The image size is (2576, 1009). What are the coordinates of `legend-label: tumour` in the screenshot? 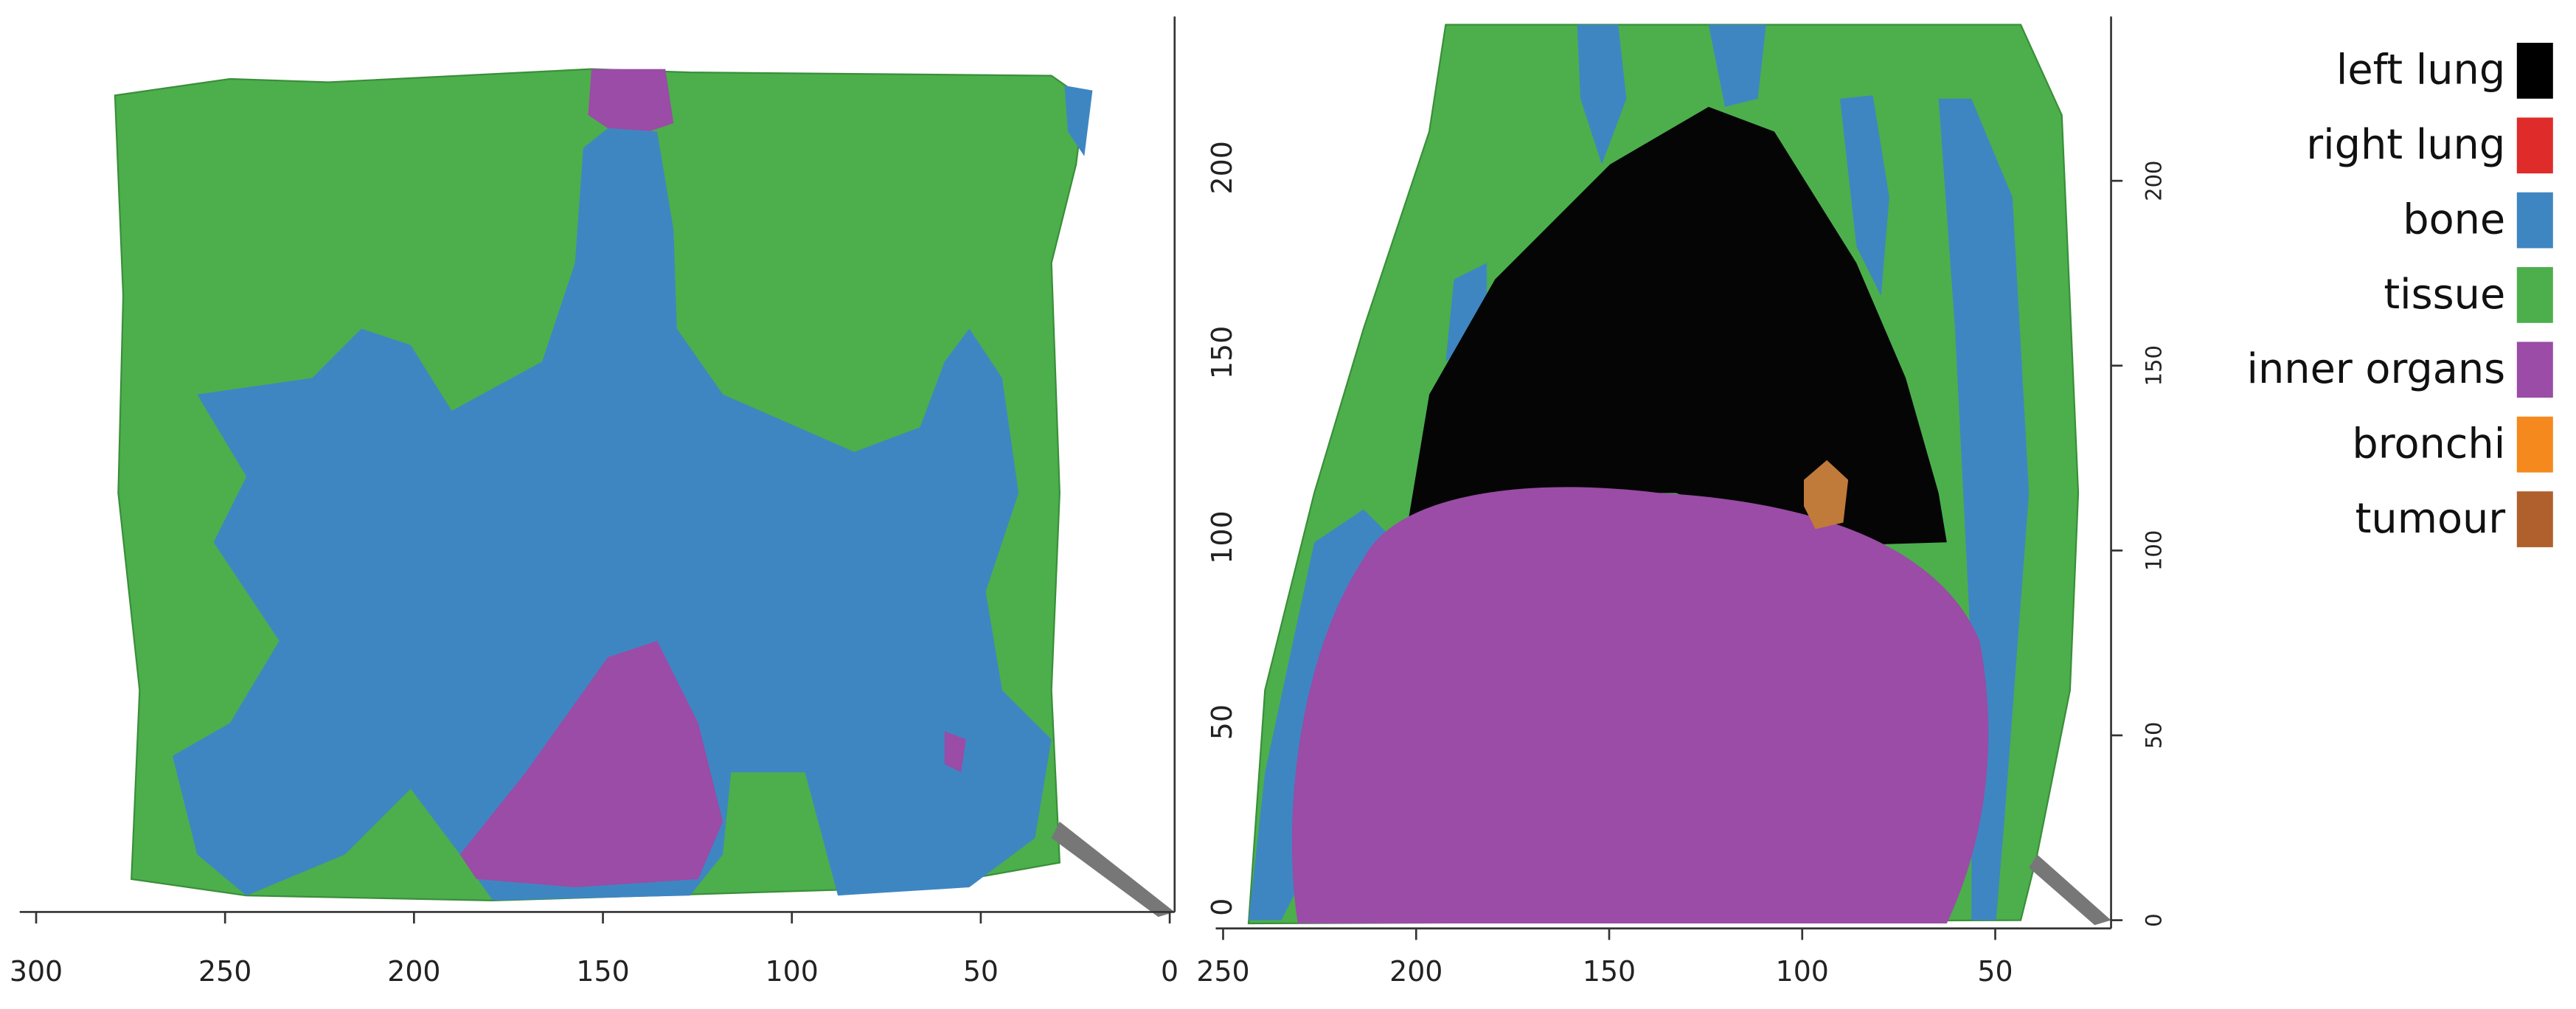 It's located at (2430, 519).